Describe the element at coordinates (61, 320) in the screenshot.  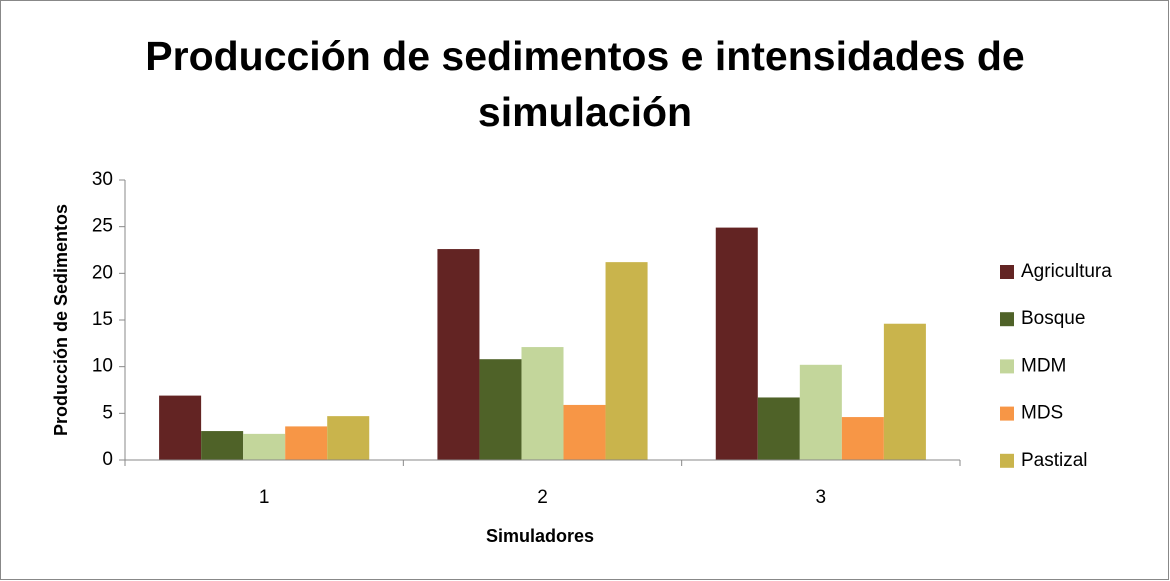
I see `y-axis-title: Producción de Sedimentos` at that location.